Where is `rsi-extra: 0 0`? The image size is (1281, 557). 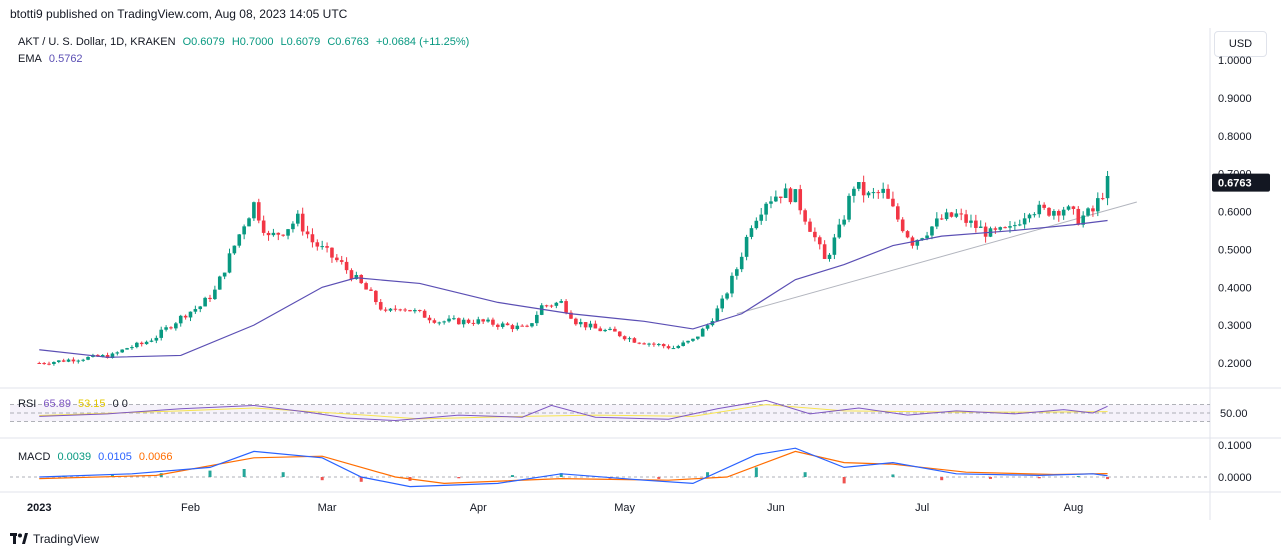 rsi-extra: 0 0 is located at coordinates (120, 404).